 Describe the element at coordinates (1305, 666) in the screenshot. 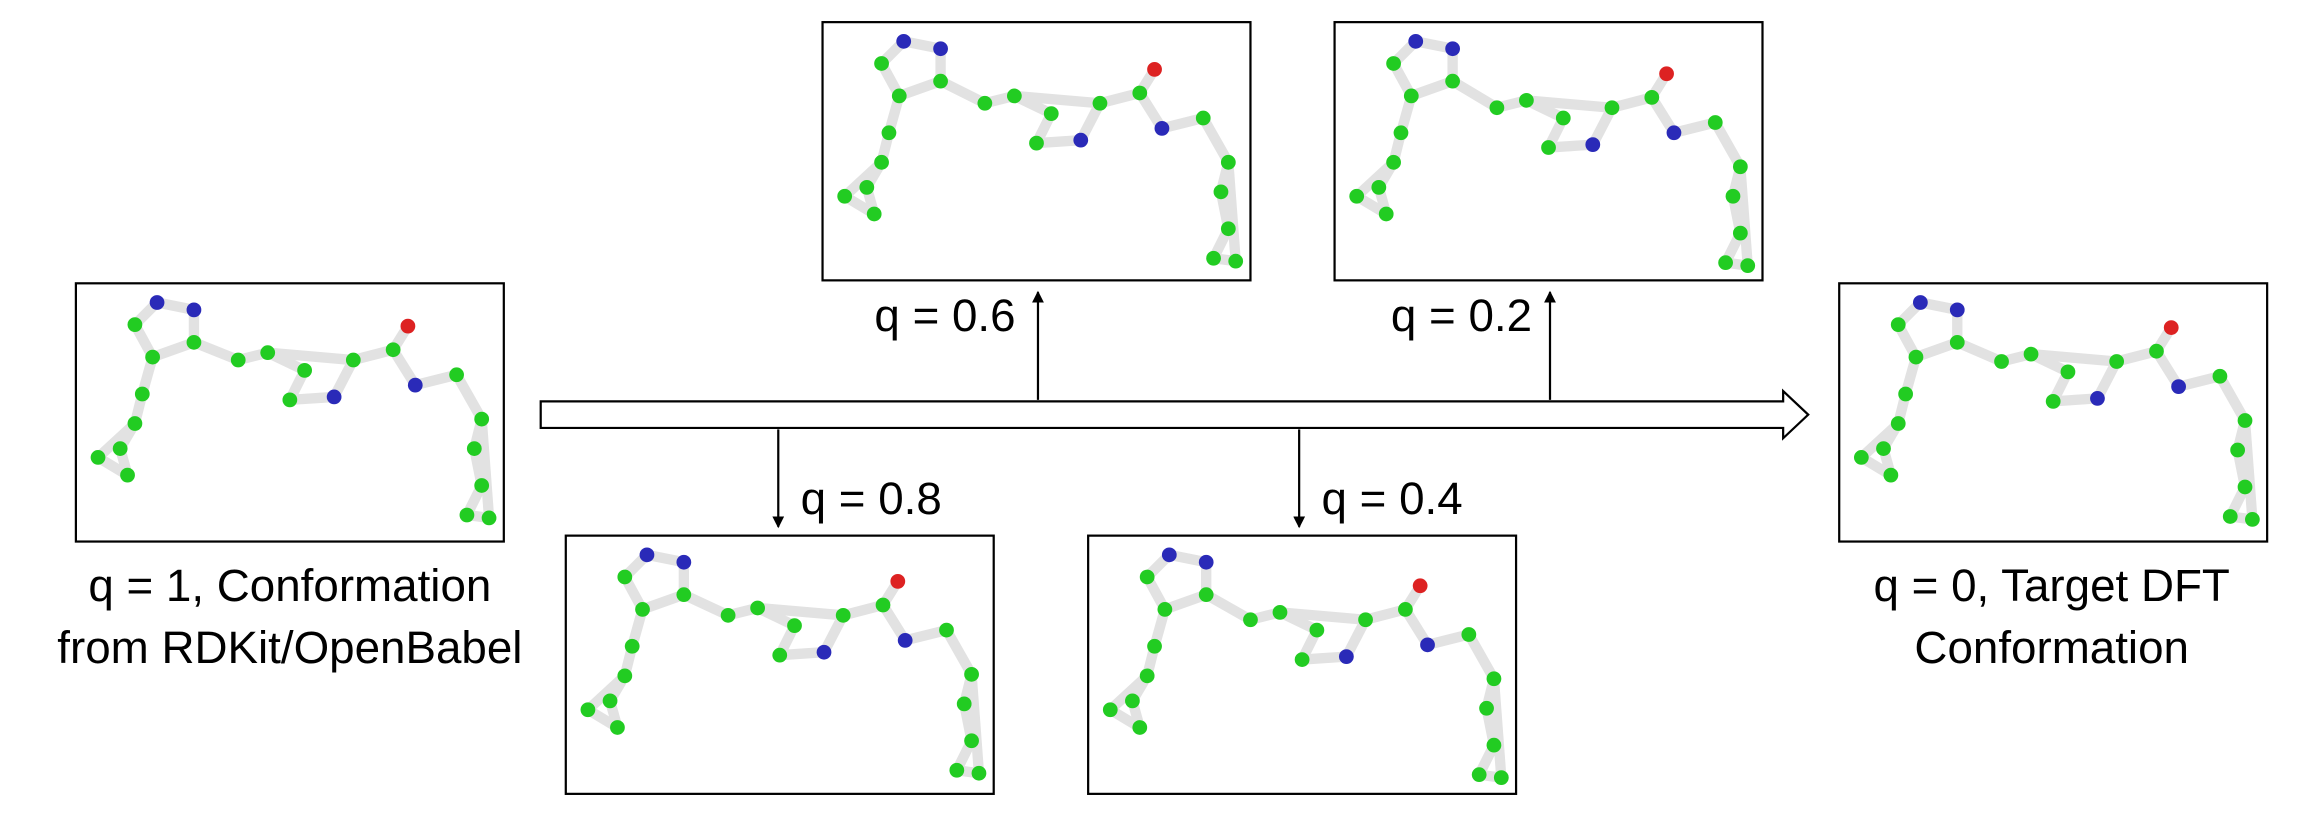

I see `molecule` at that location.